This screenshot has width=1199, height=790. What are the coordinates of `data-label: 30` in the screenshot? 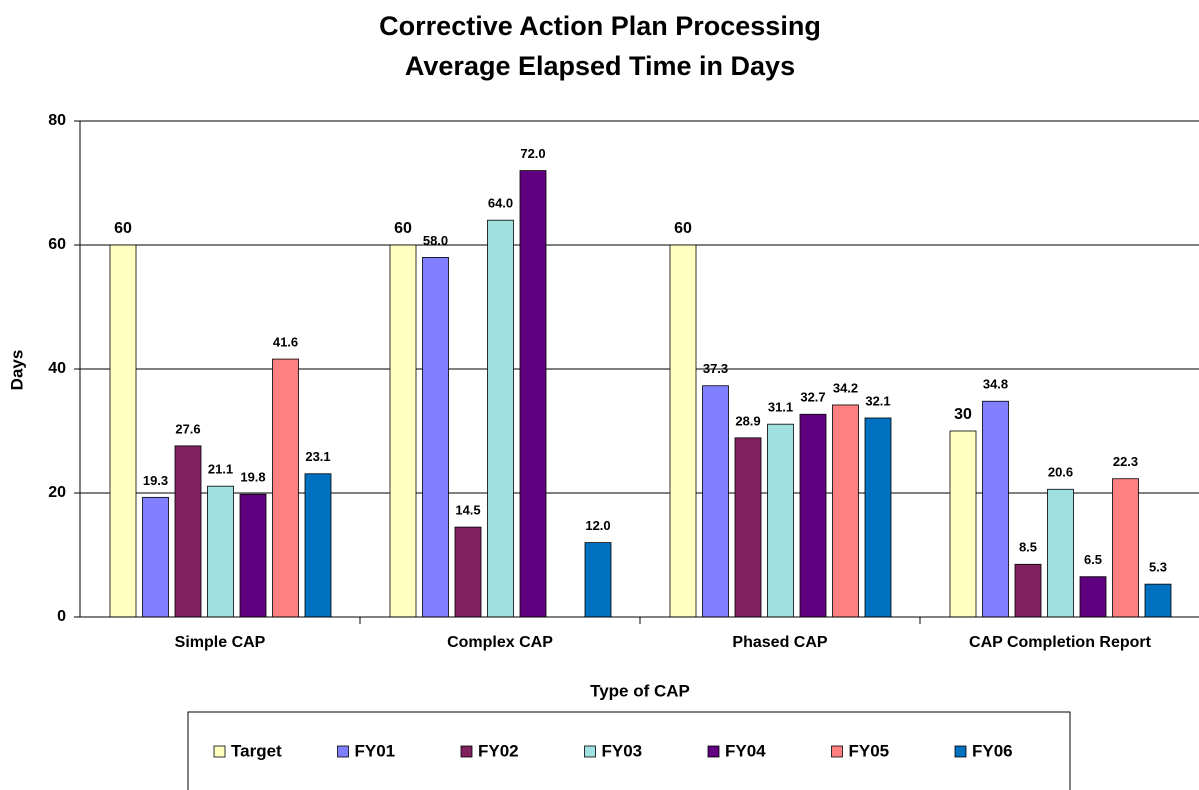 It's located at (963, 414).